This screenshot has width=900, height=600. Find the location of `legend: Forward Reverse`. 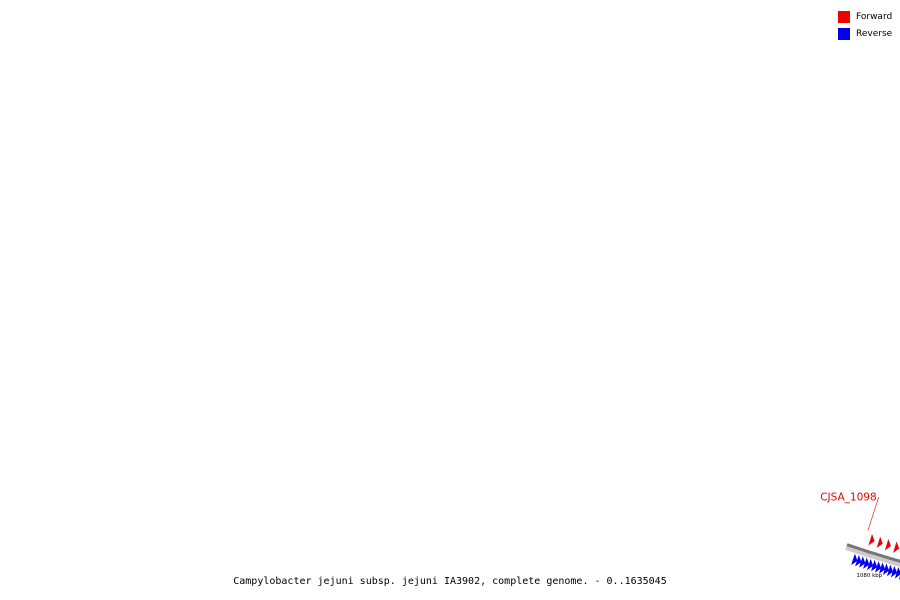

legend: Forward Reverse is located at coordinates (865, 25).